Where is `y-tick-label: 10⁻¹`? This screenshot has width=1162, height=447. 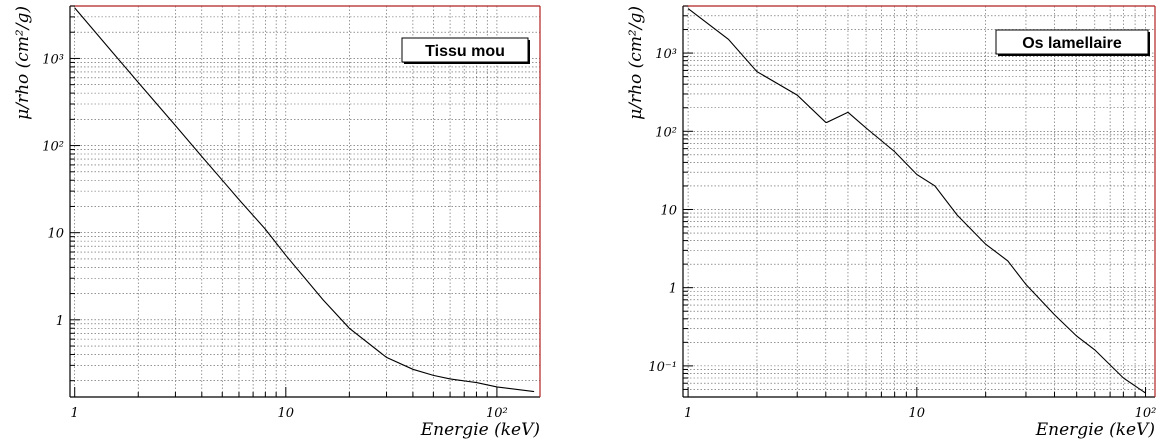
y-tick-label: 10⁻¹ is located at coordinates (662, 367).